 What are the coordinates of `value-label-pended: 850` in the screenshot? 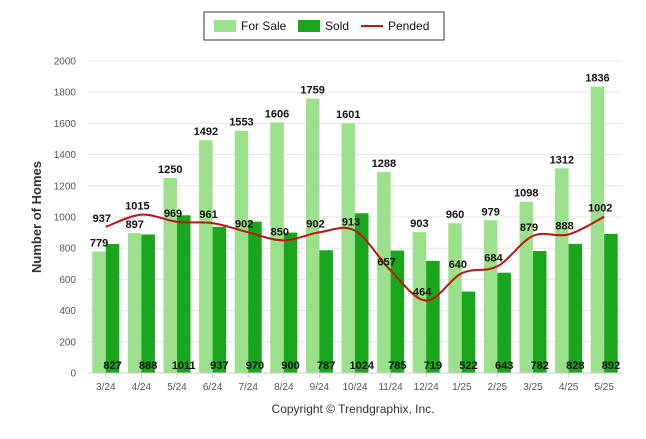 It's located at (280, 232).